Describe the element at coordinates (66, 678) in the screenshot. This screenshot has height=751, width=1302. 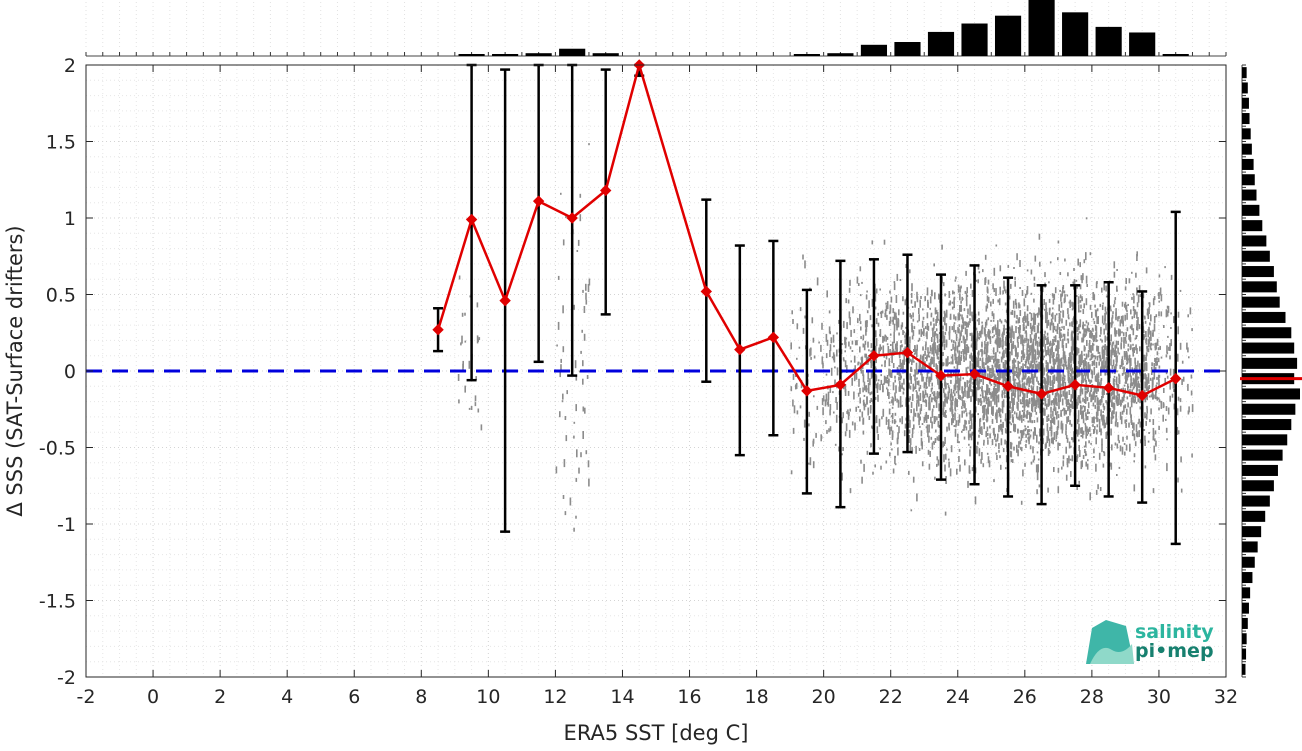
I see `y-tick-label: -2` at that location.